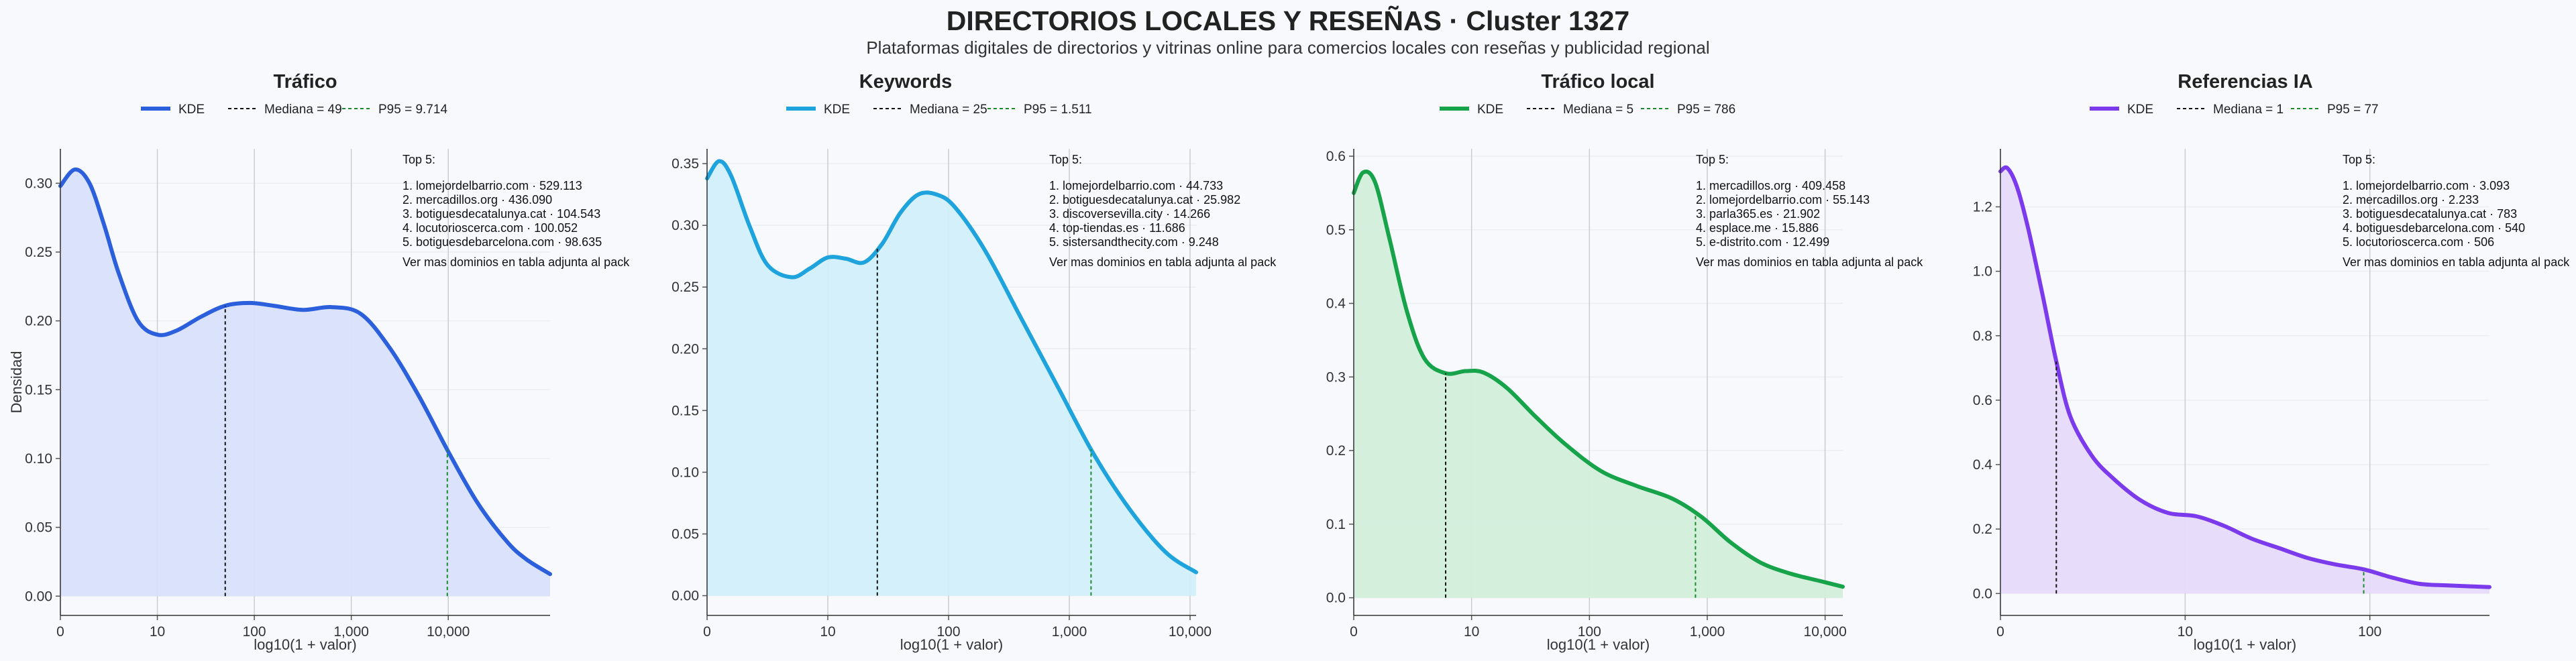 This screenshot has width=2576, height=661. Describe the element at coordinates (2411, 200) in the screenshot. I see `top5-item: 2. mercadillos.org · 2.233` at that location.